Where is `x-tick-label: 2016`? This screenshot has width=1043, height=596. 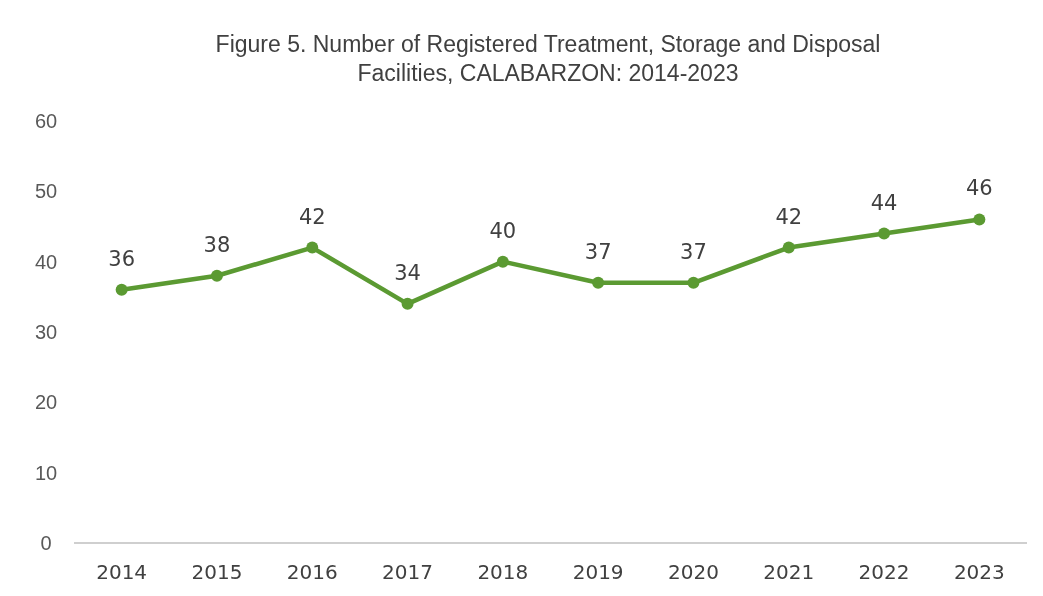 x-tick-label: 2016 is located at coordinates (312, 572).